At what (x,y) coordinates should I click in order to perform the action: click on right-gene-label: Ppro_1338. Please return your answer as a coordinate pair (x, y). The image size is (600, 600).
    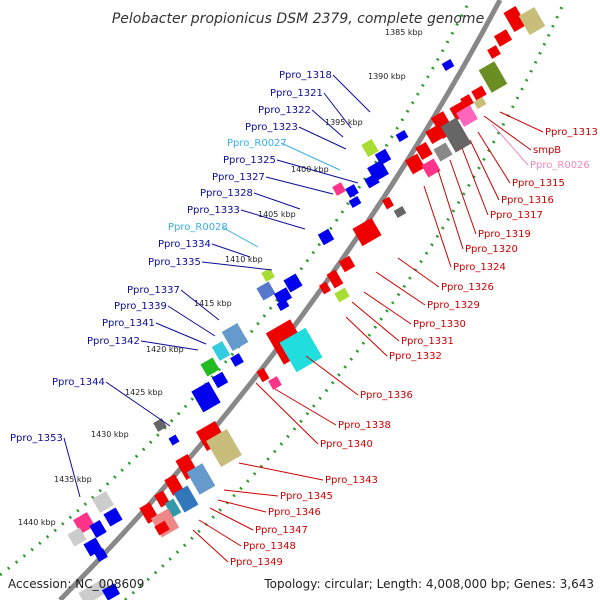
    Looking at the image, I should click on (364, 425).